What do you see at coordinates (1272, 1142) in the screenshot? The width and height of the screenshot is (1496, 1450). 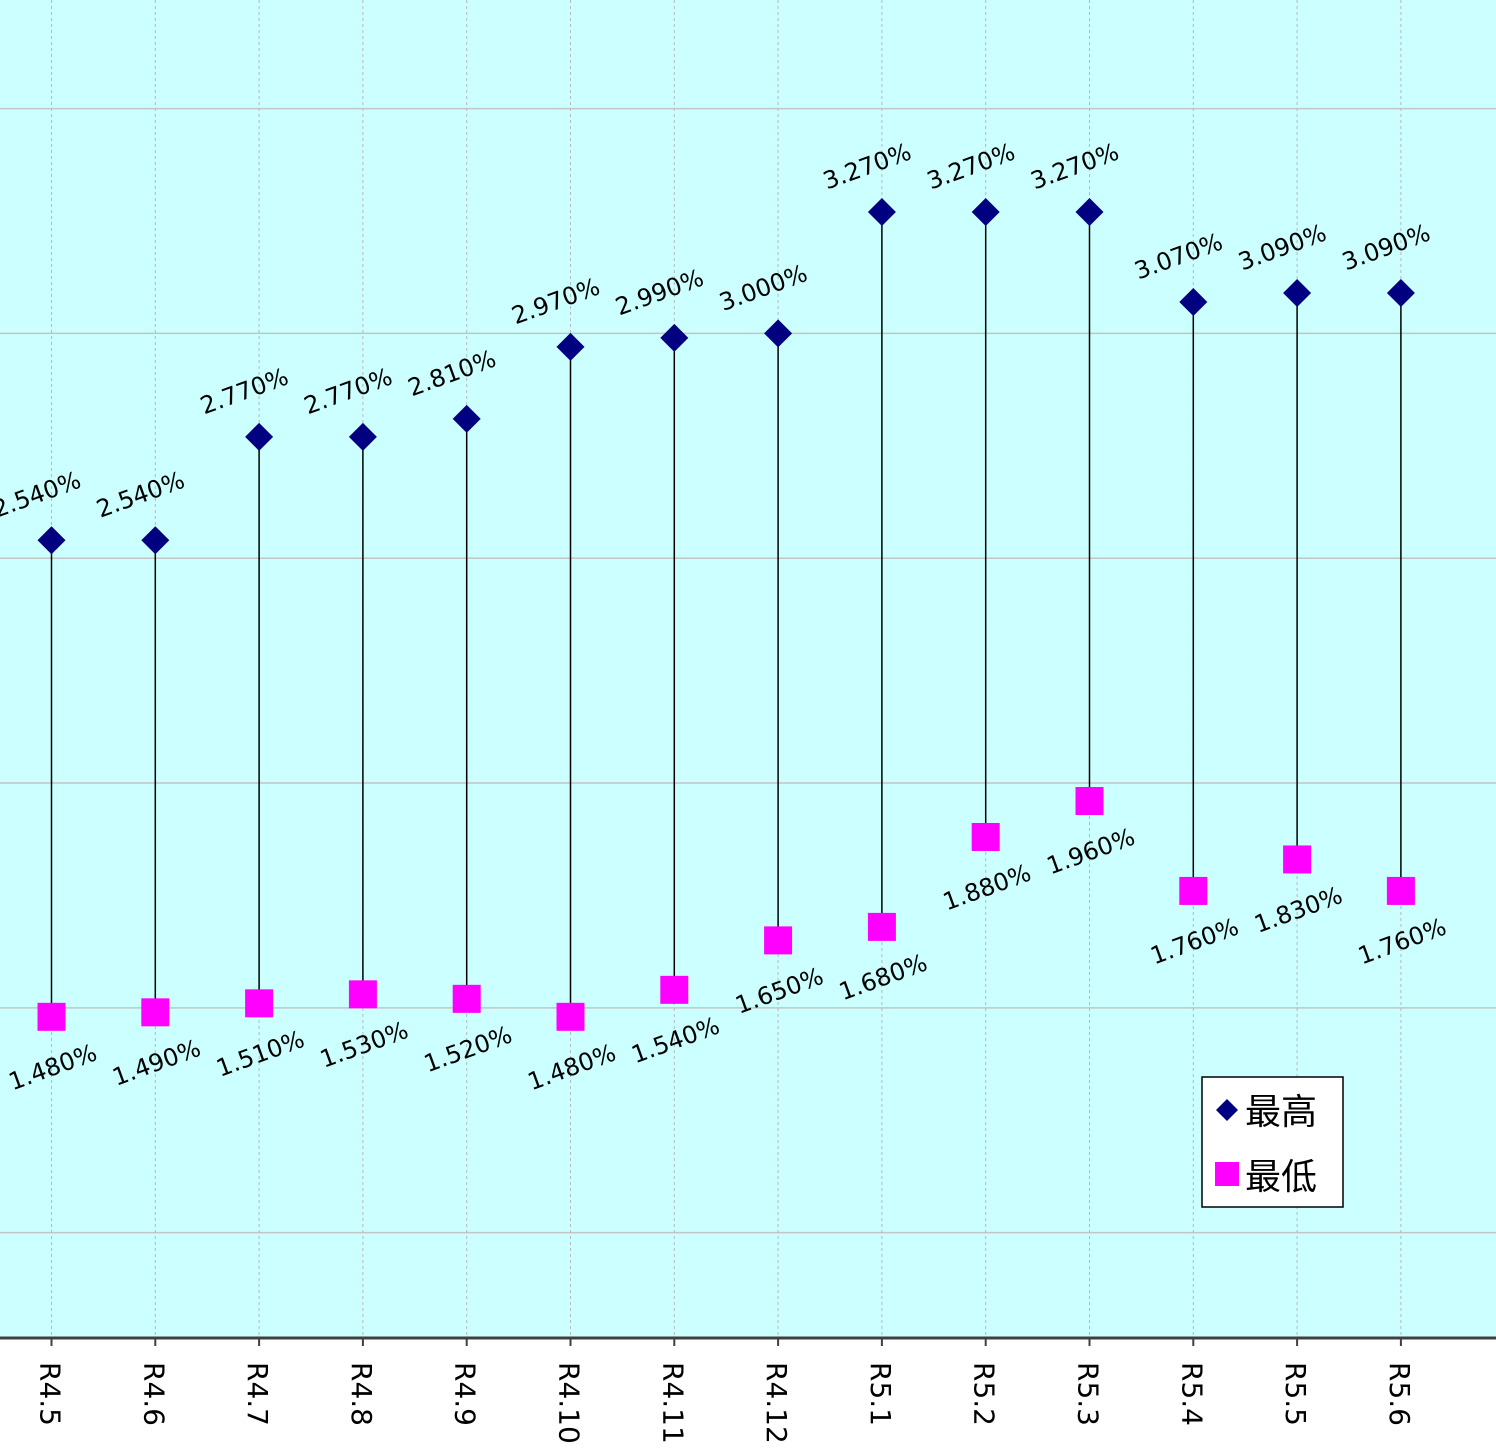 I see `legend-box` at bounding box center [1272, 1142].